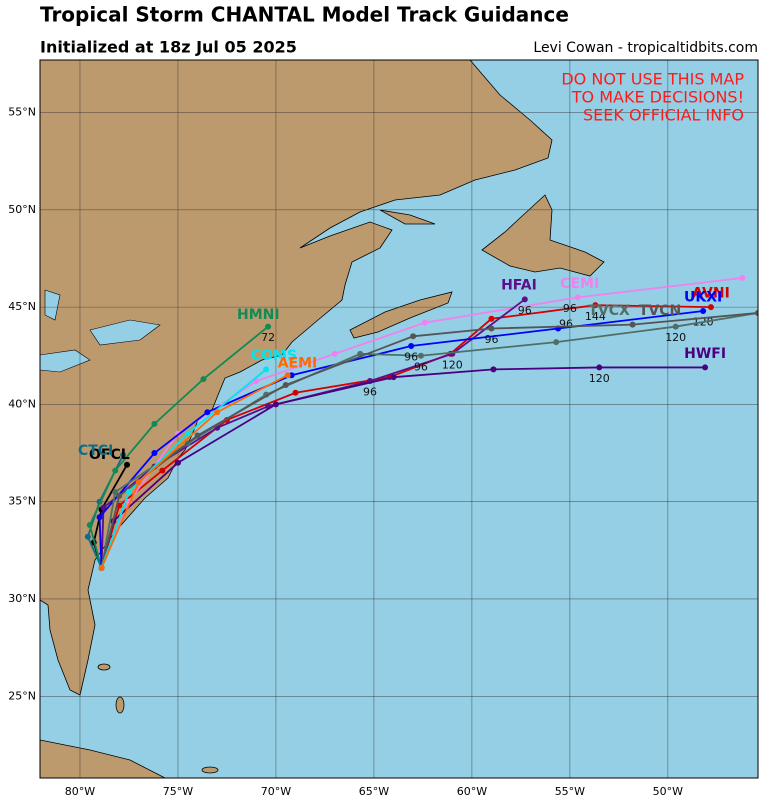  I want to click on model-label: AVNI, so click(711, 293).